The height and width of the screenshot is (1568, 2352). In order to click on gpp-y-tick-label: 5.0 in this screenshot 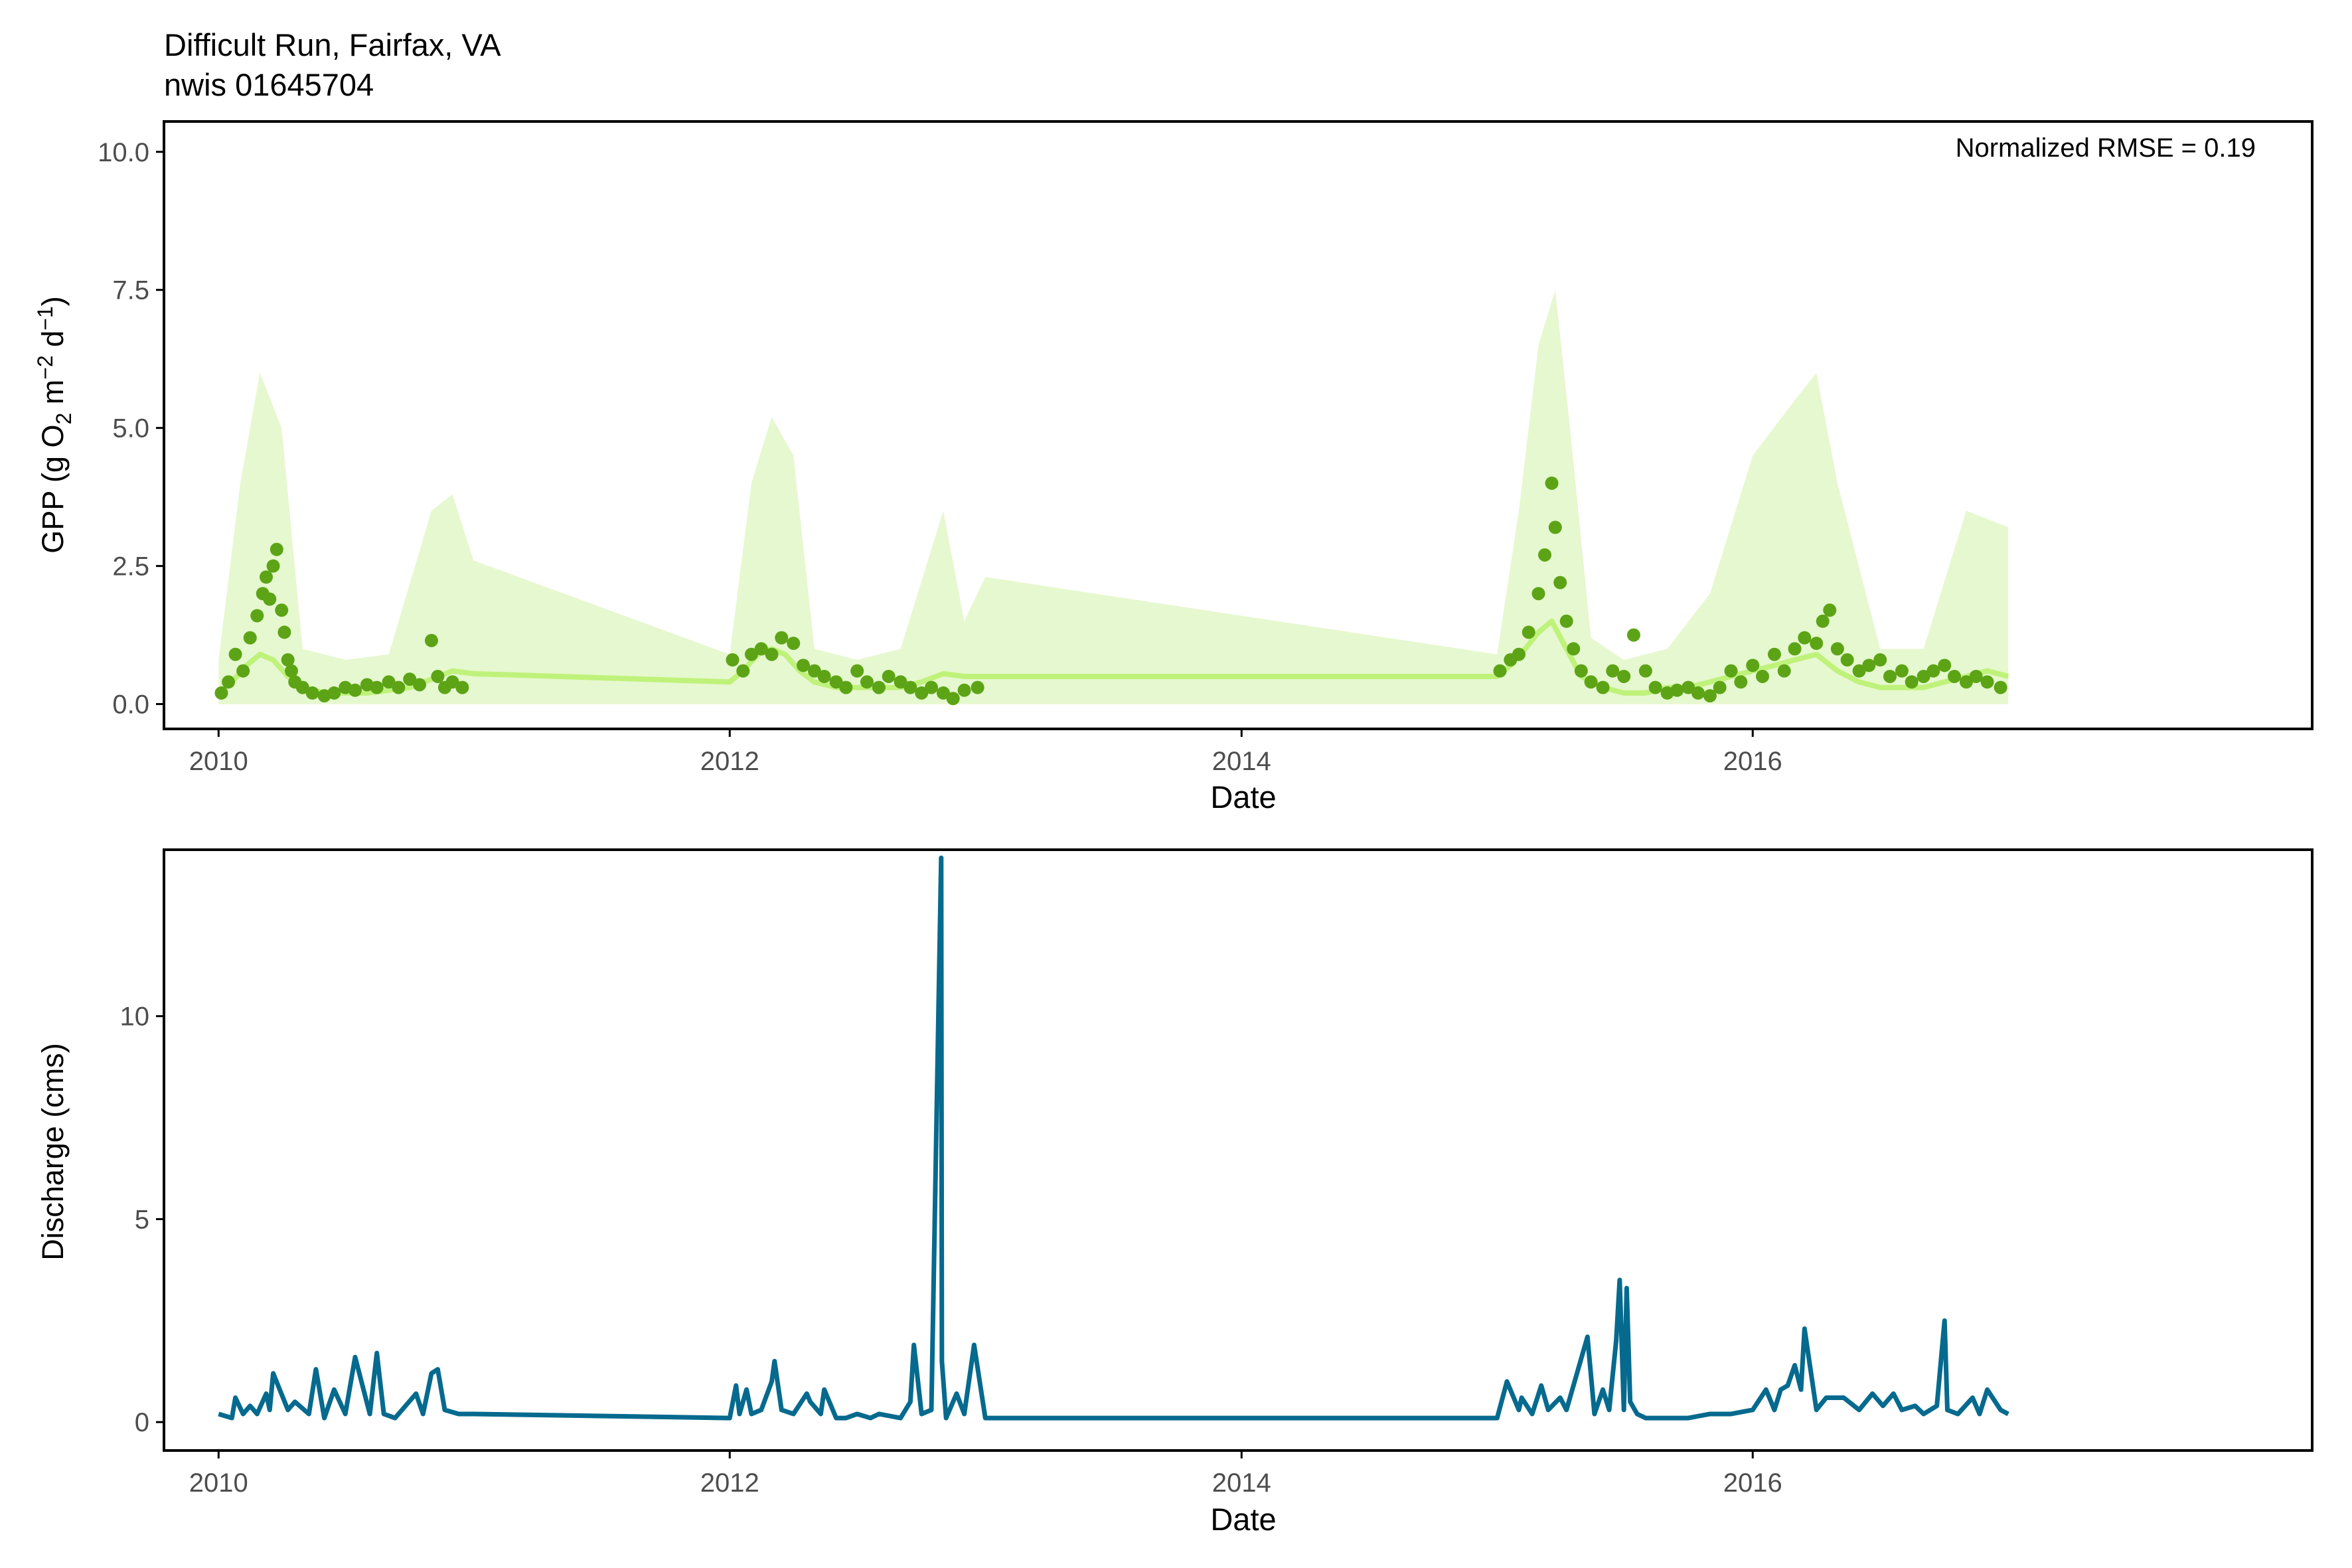, I will do `click(131, 429)`.